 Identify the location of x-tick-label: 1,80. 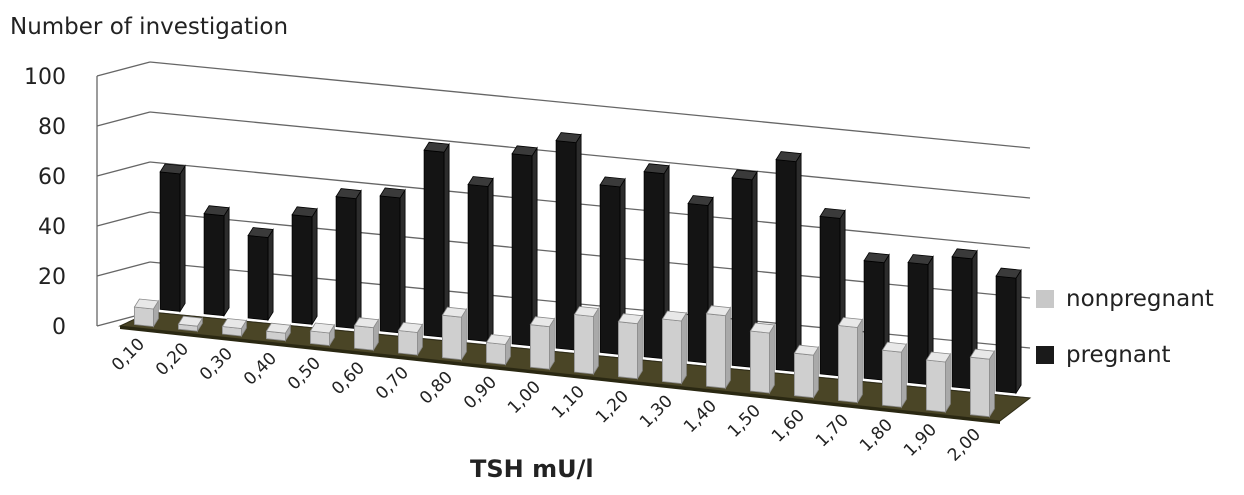
(876, 435).